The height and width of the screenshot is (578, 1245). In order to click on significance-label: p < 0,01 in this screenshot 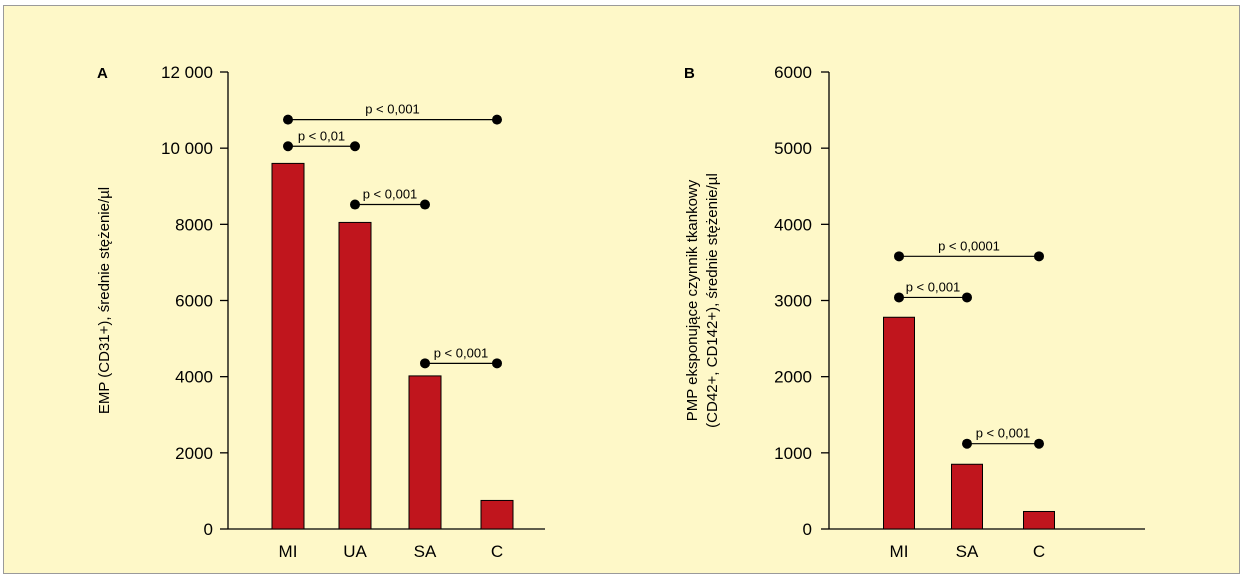, I will do `click(321, 135)`.